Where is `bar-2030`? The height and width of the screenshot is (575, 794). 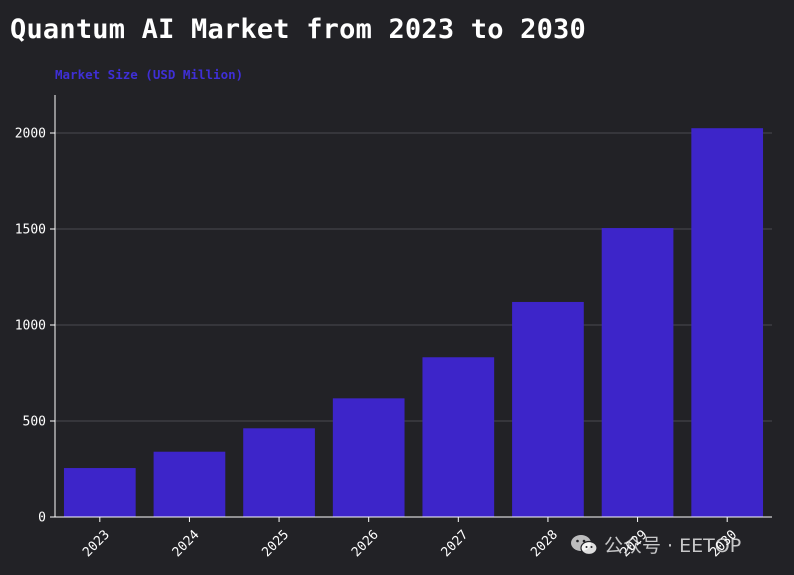
bar-2030 is located at coordinates (727, 322).